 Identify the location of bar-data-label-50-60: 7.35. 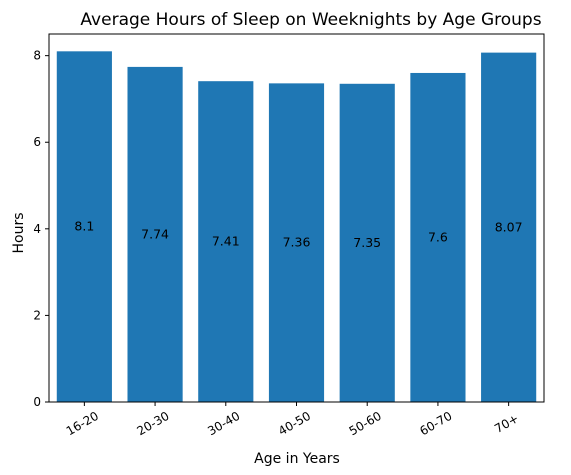
(367, 242).